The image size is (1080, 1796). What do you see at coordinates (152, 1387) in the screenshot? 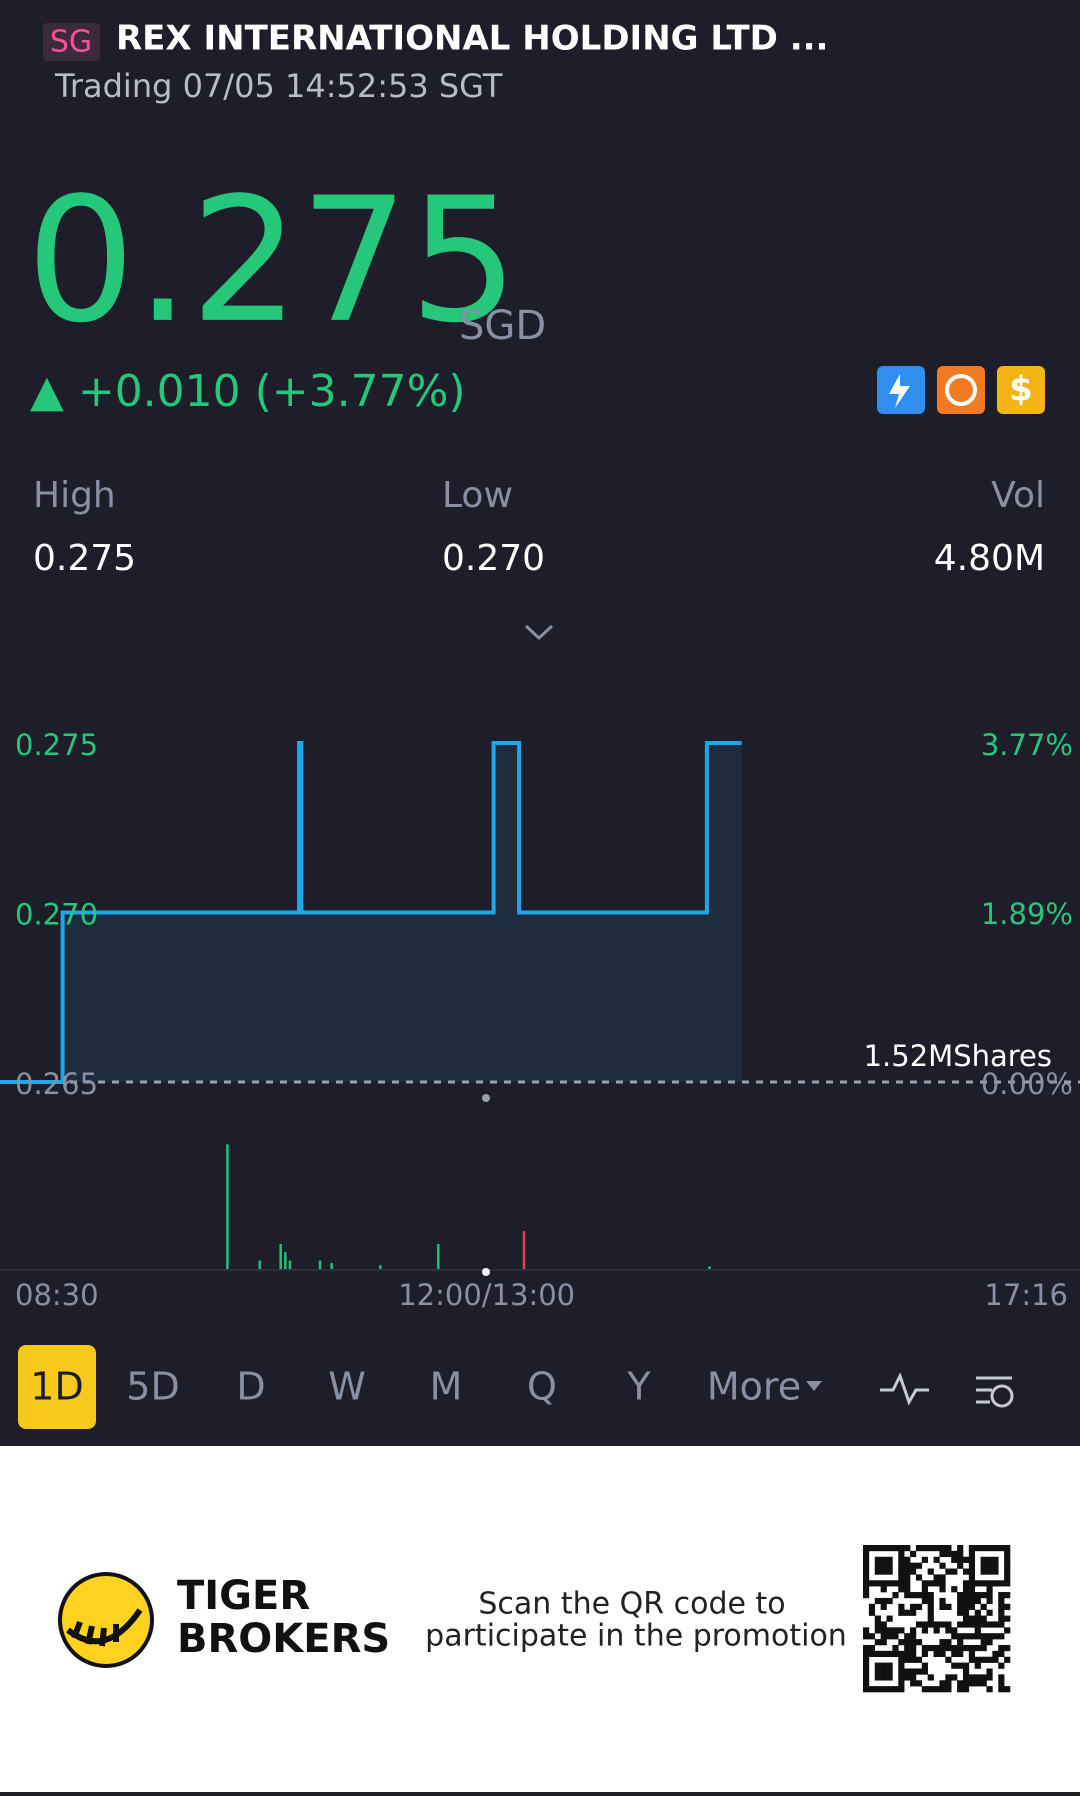
I see `tab: 5D` at bounding box center [152, 1387].